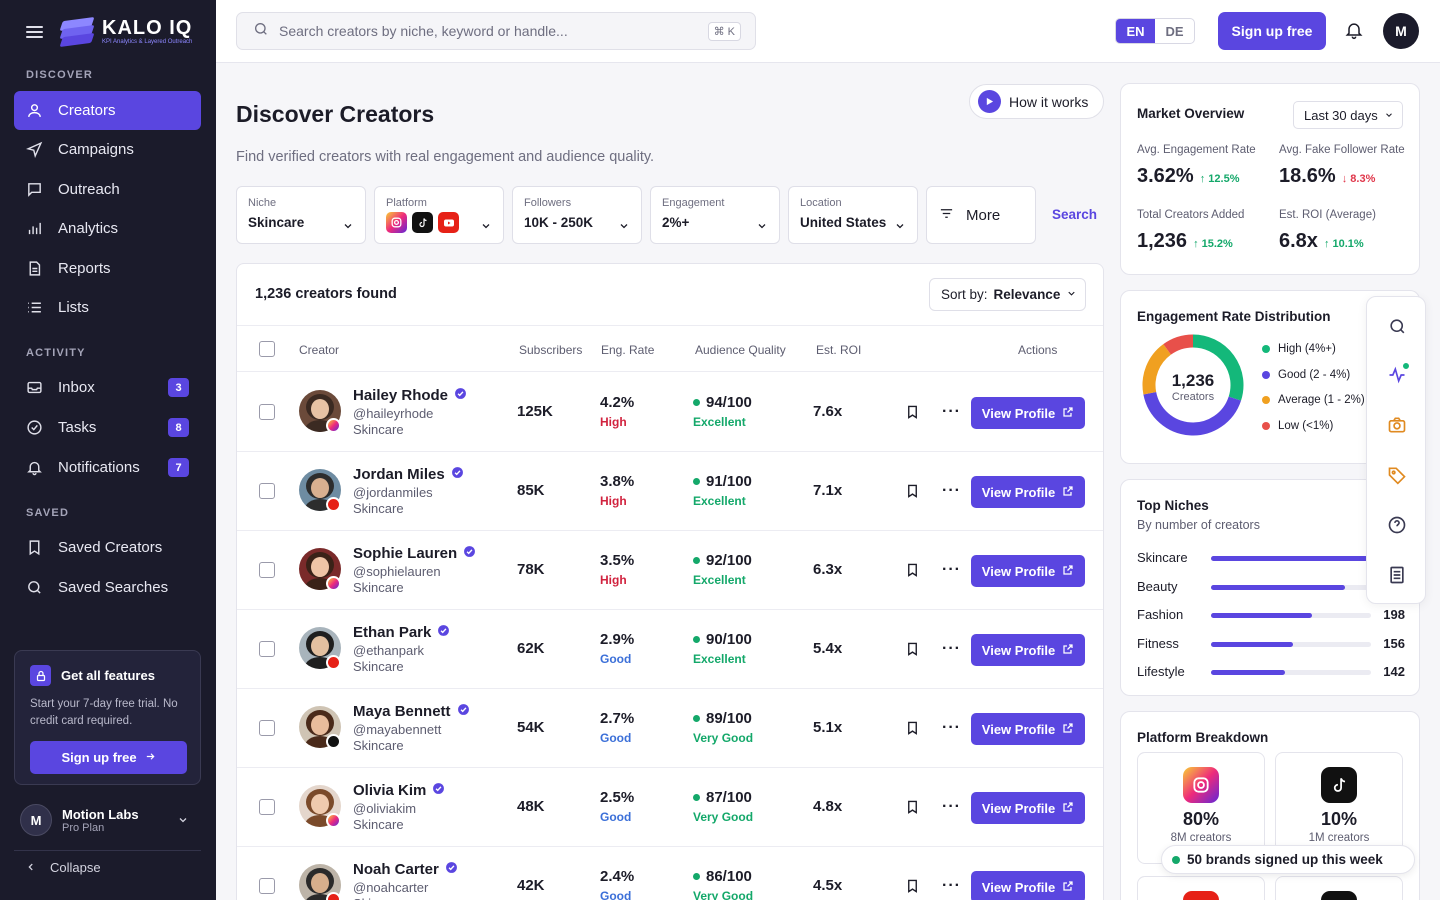 This screenshot has height=900, width=1440. Describe the element at coordinates (489, 31) in the screenshot. I see `search-input` at that location.